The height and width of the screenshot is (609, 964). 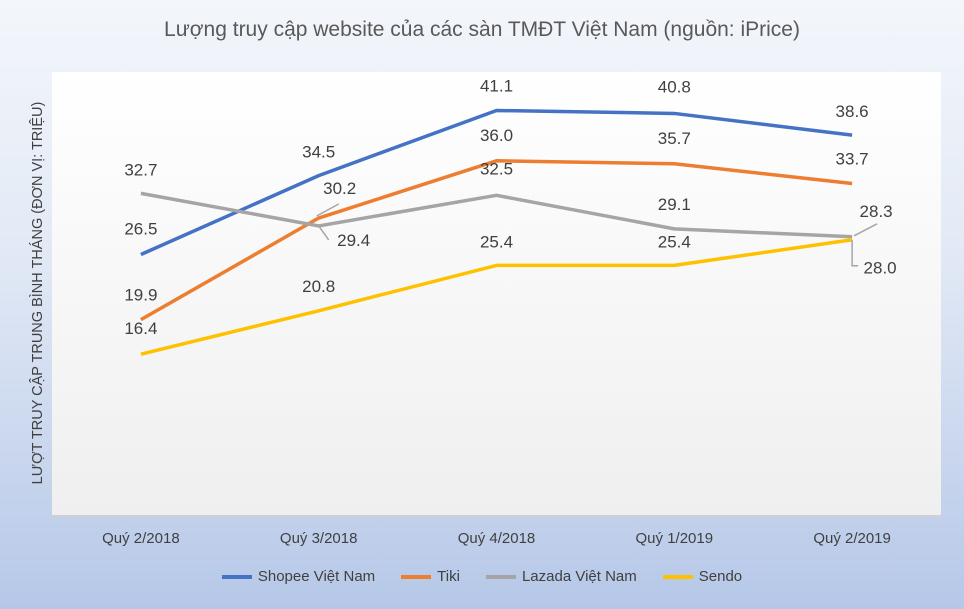 What do you see at coordinates (674, 138) in the screenshot?
I see `data-label: 35.7` at bounding box center [674, 138].